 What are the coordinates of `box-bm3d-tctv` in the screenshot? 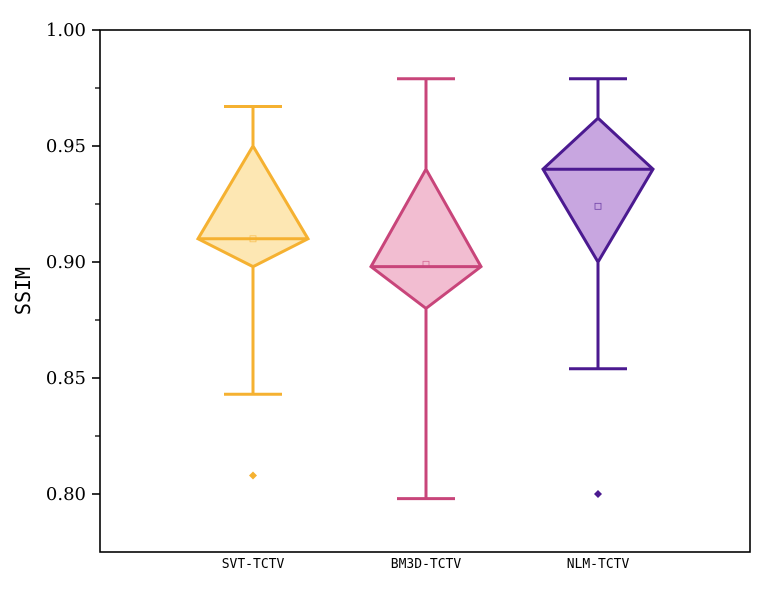 It's located at (426, 289).